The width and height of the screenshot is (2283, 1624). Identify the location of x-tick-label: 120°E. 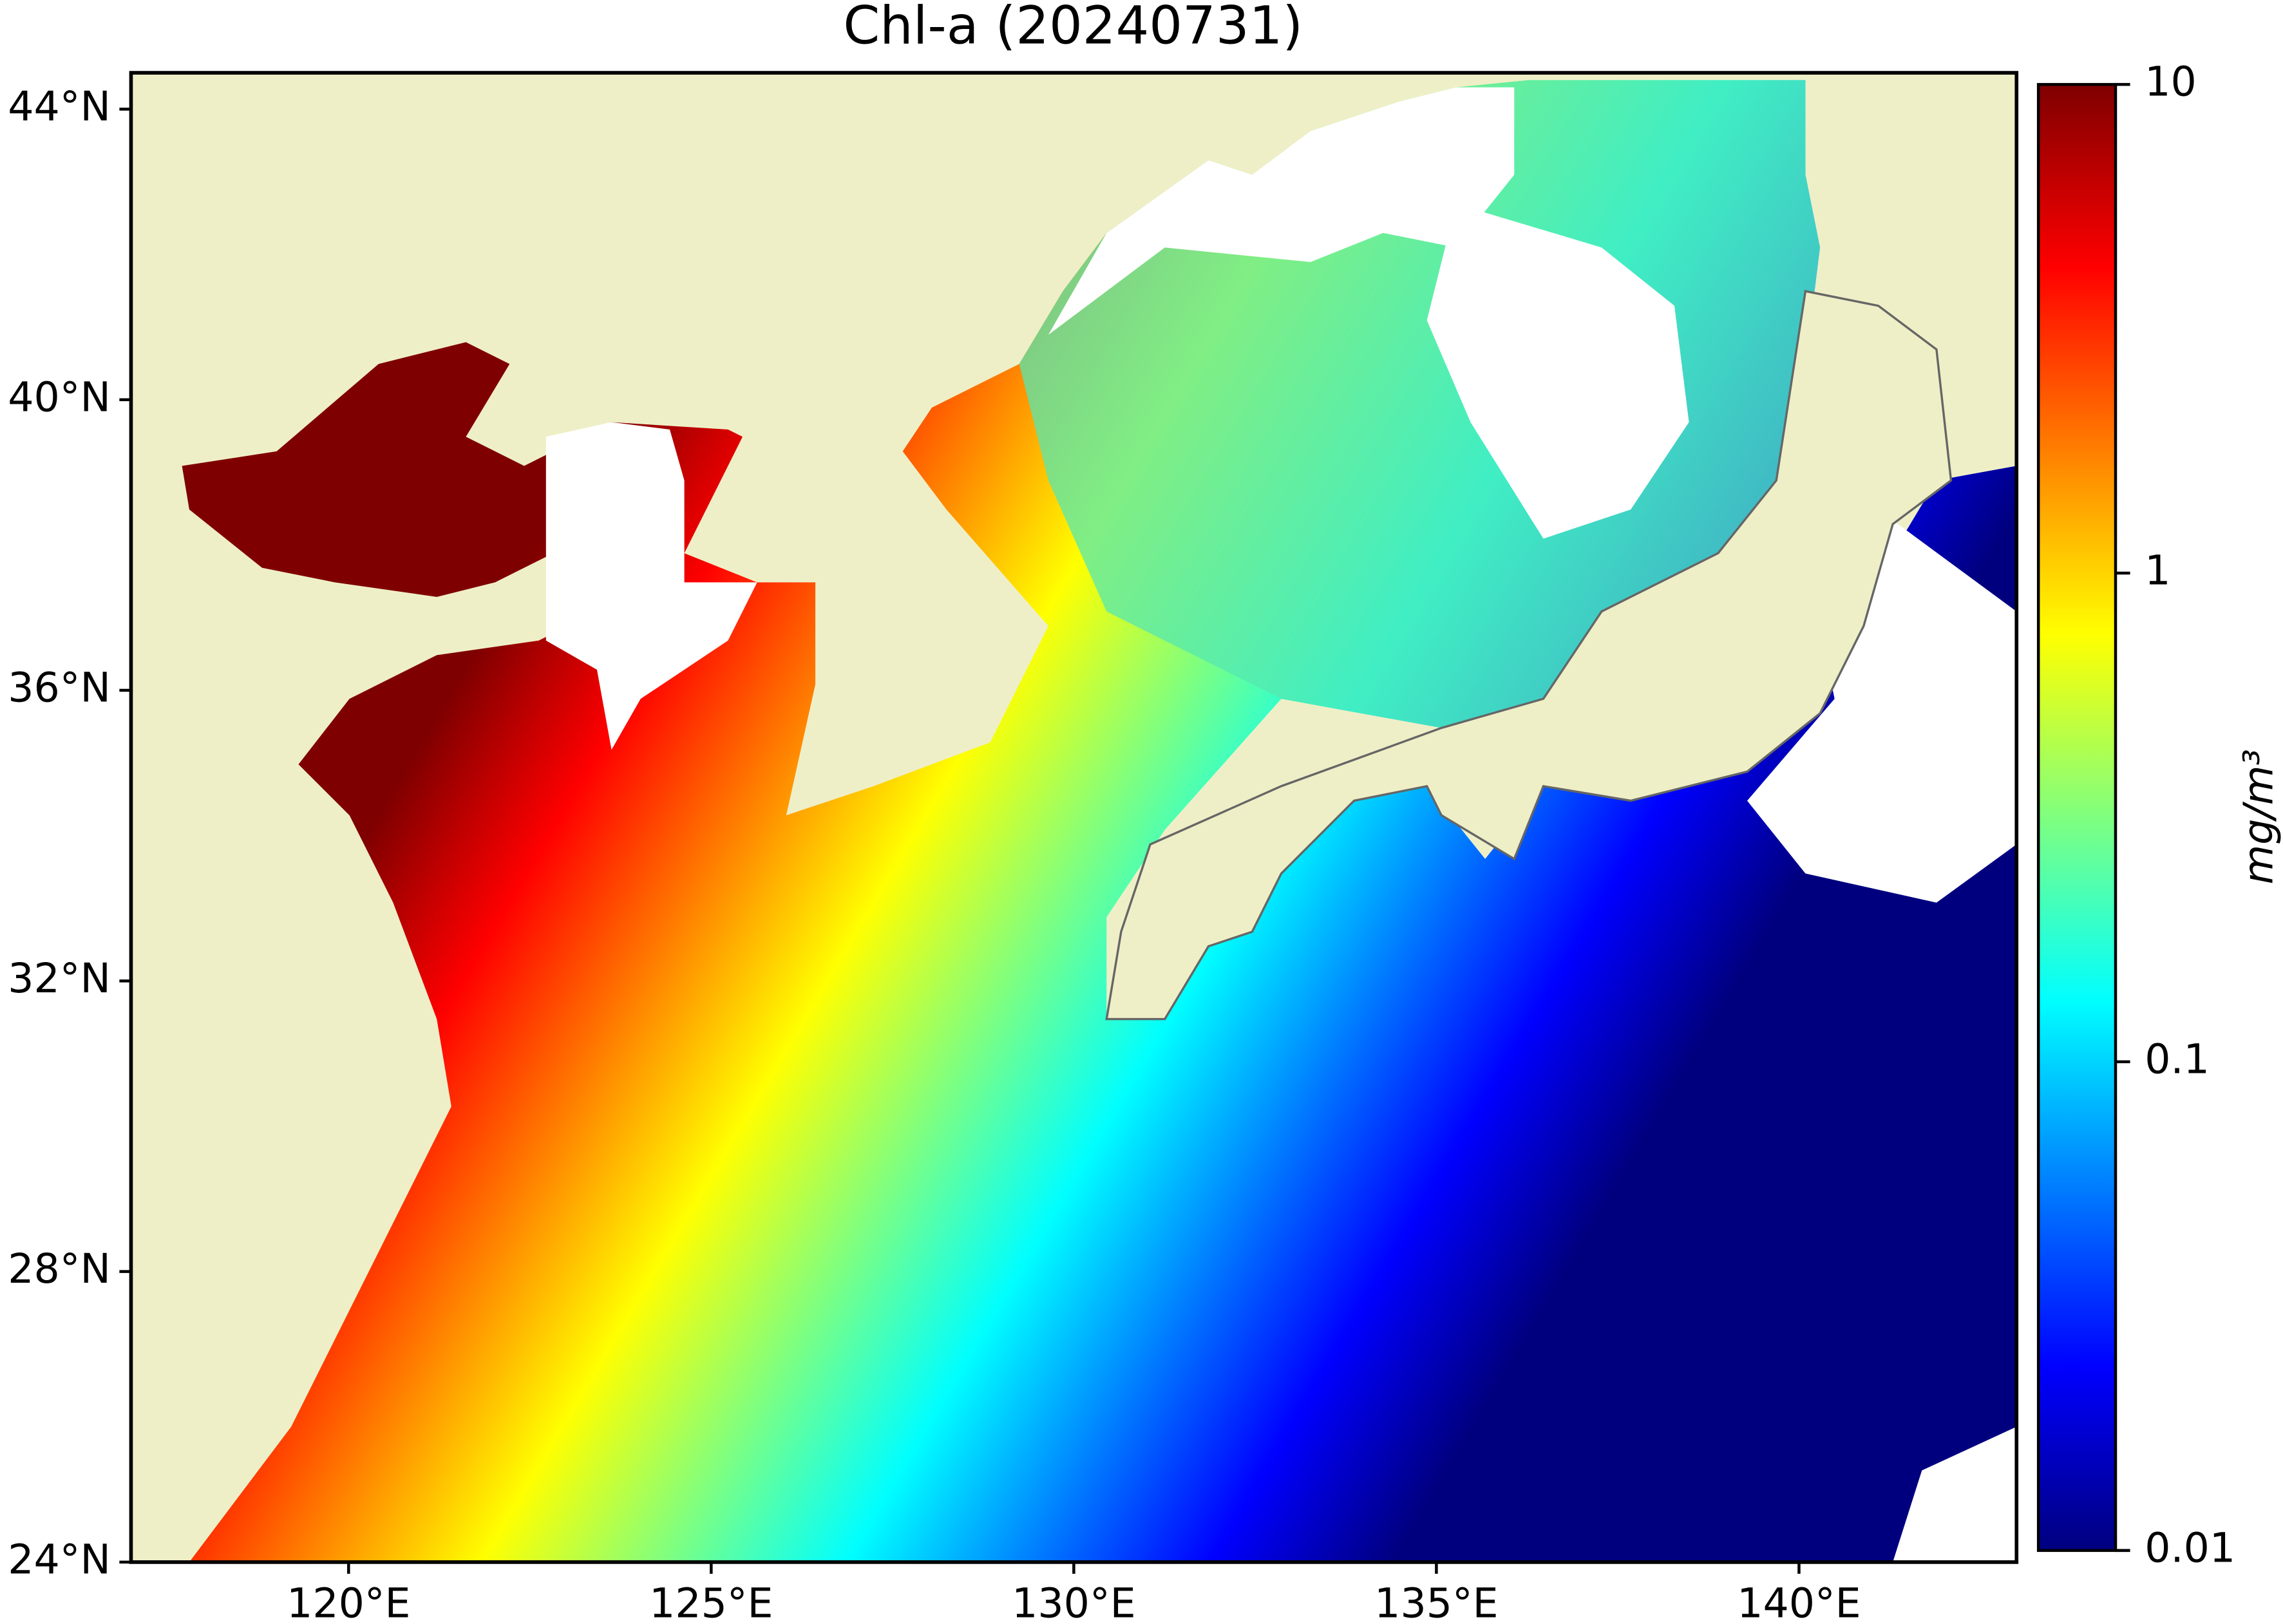
(348, 1601).